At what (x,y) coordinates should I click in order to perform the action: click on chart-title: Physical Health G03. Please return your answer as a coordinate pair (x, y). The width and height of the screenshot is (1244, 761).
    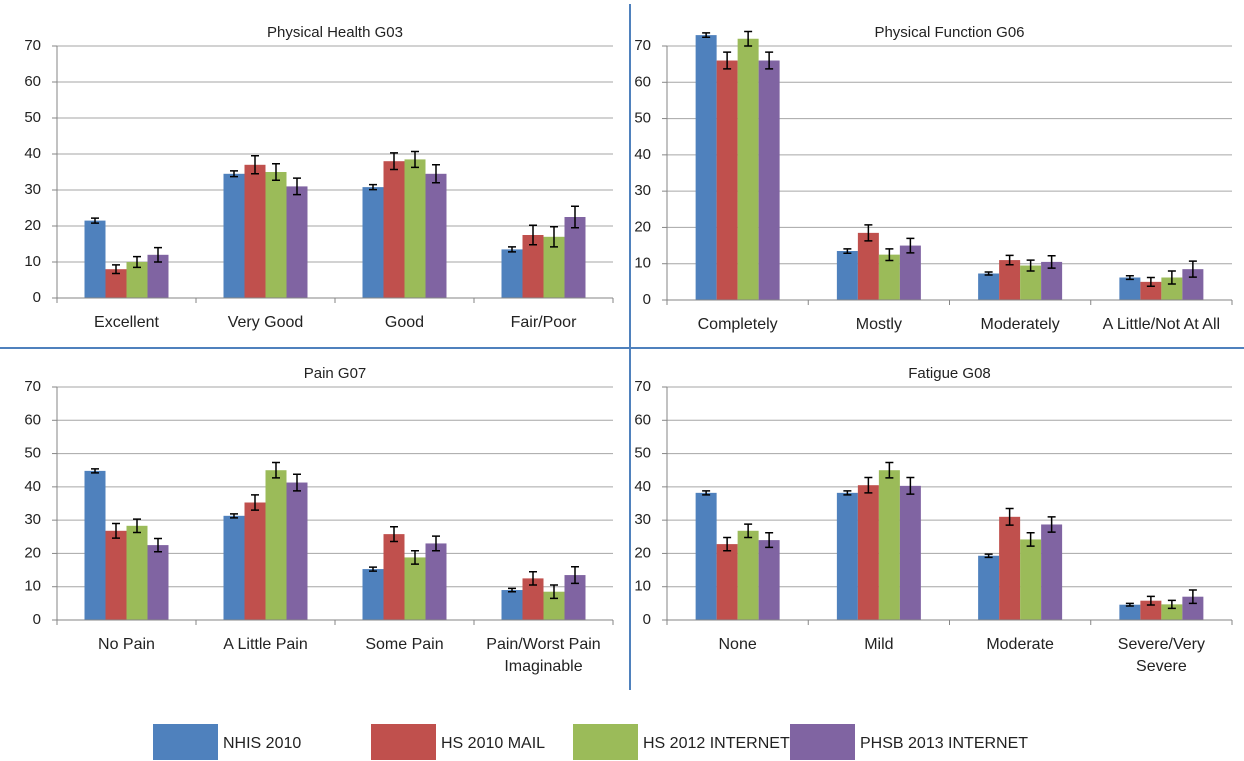
    Looking at the image, I should click on (335, 32).